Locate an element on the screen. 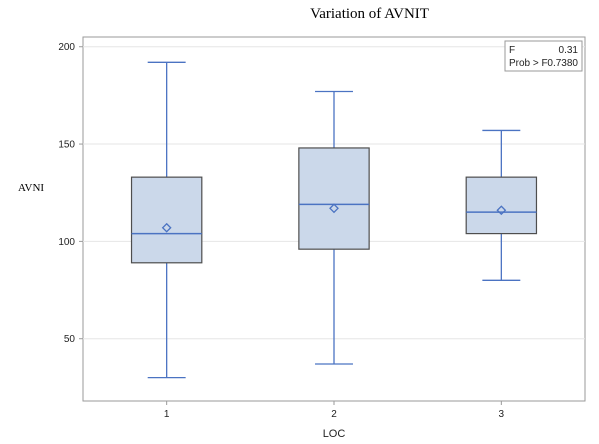 The image size is (599, 444). stats-inset: F 0.31 Prob > F 0.7380 is located at coordinates (543, 56).